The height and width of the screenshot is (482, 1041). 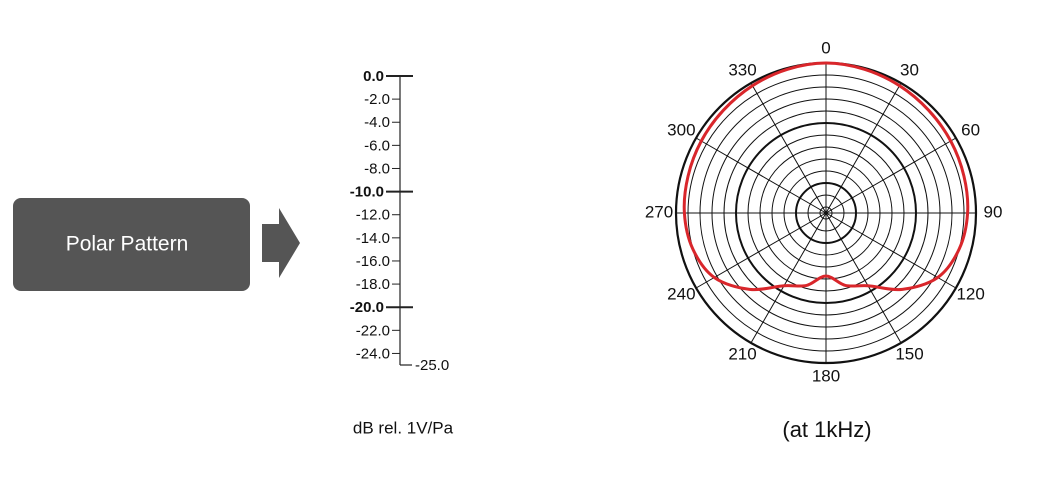 What do you see at coordinates (826, 429) in the screenshot?
I see `note: (at 1kHz)` at bounding box center [826, 429].